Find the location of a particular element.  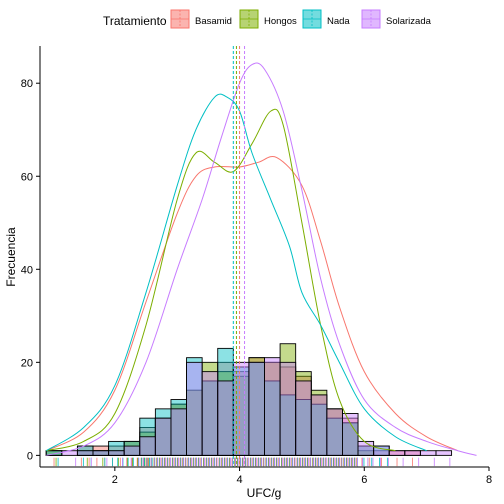

x-axis-label: UFC/g is located at coordinates (264, 493).